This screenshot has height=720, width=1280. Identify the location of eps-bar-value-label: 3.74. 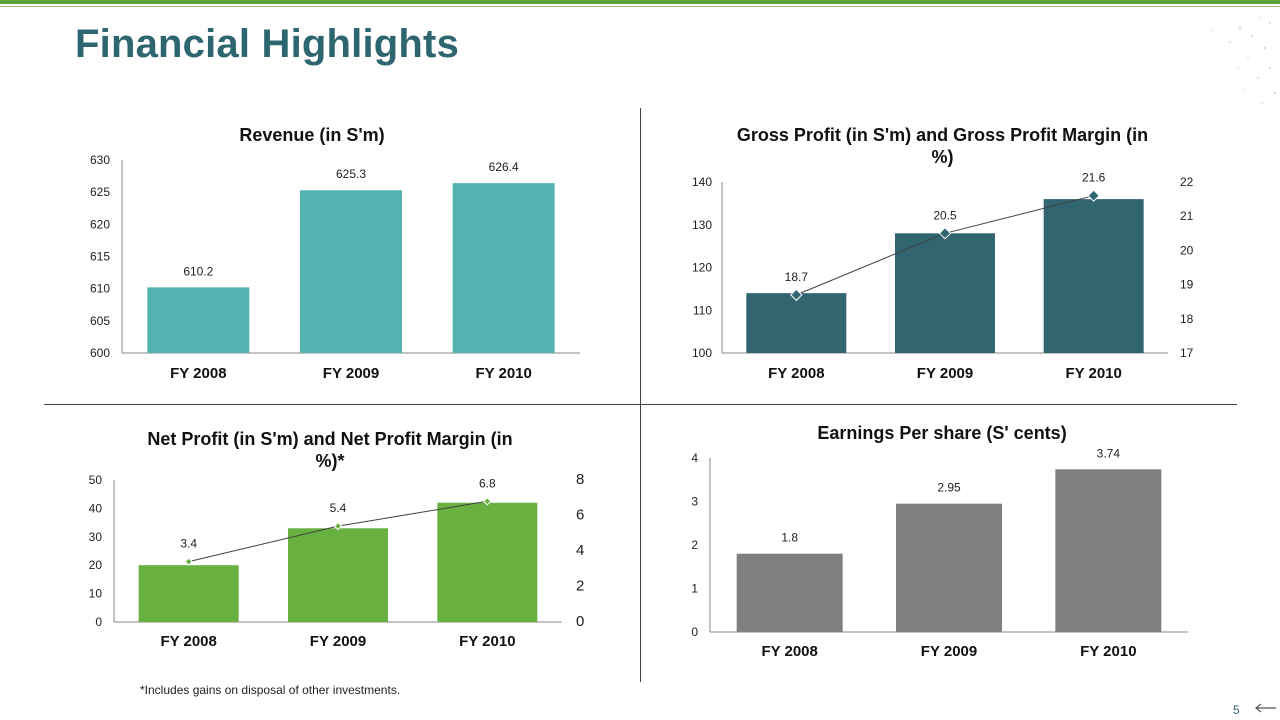
(1109, 453).